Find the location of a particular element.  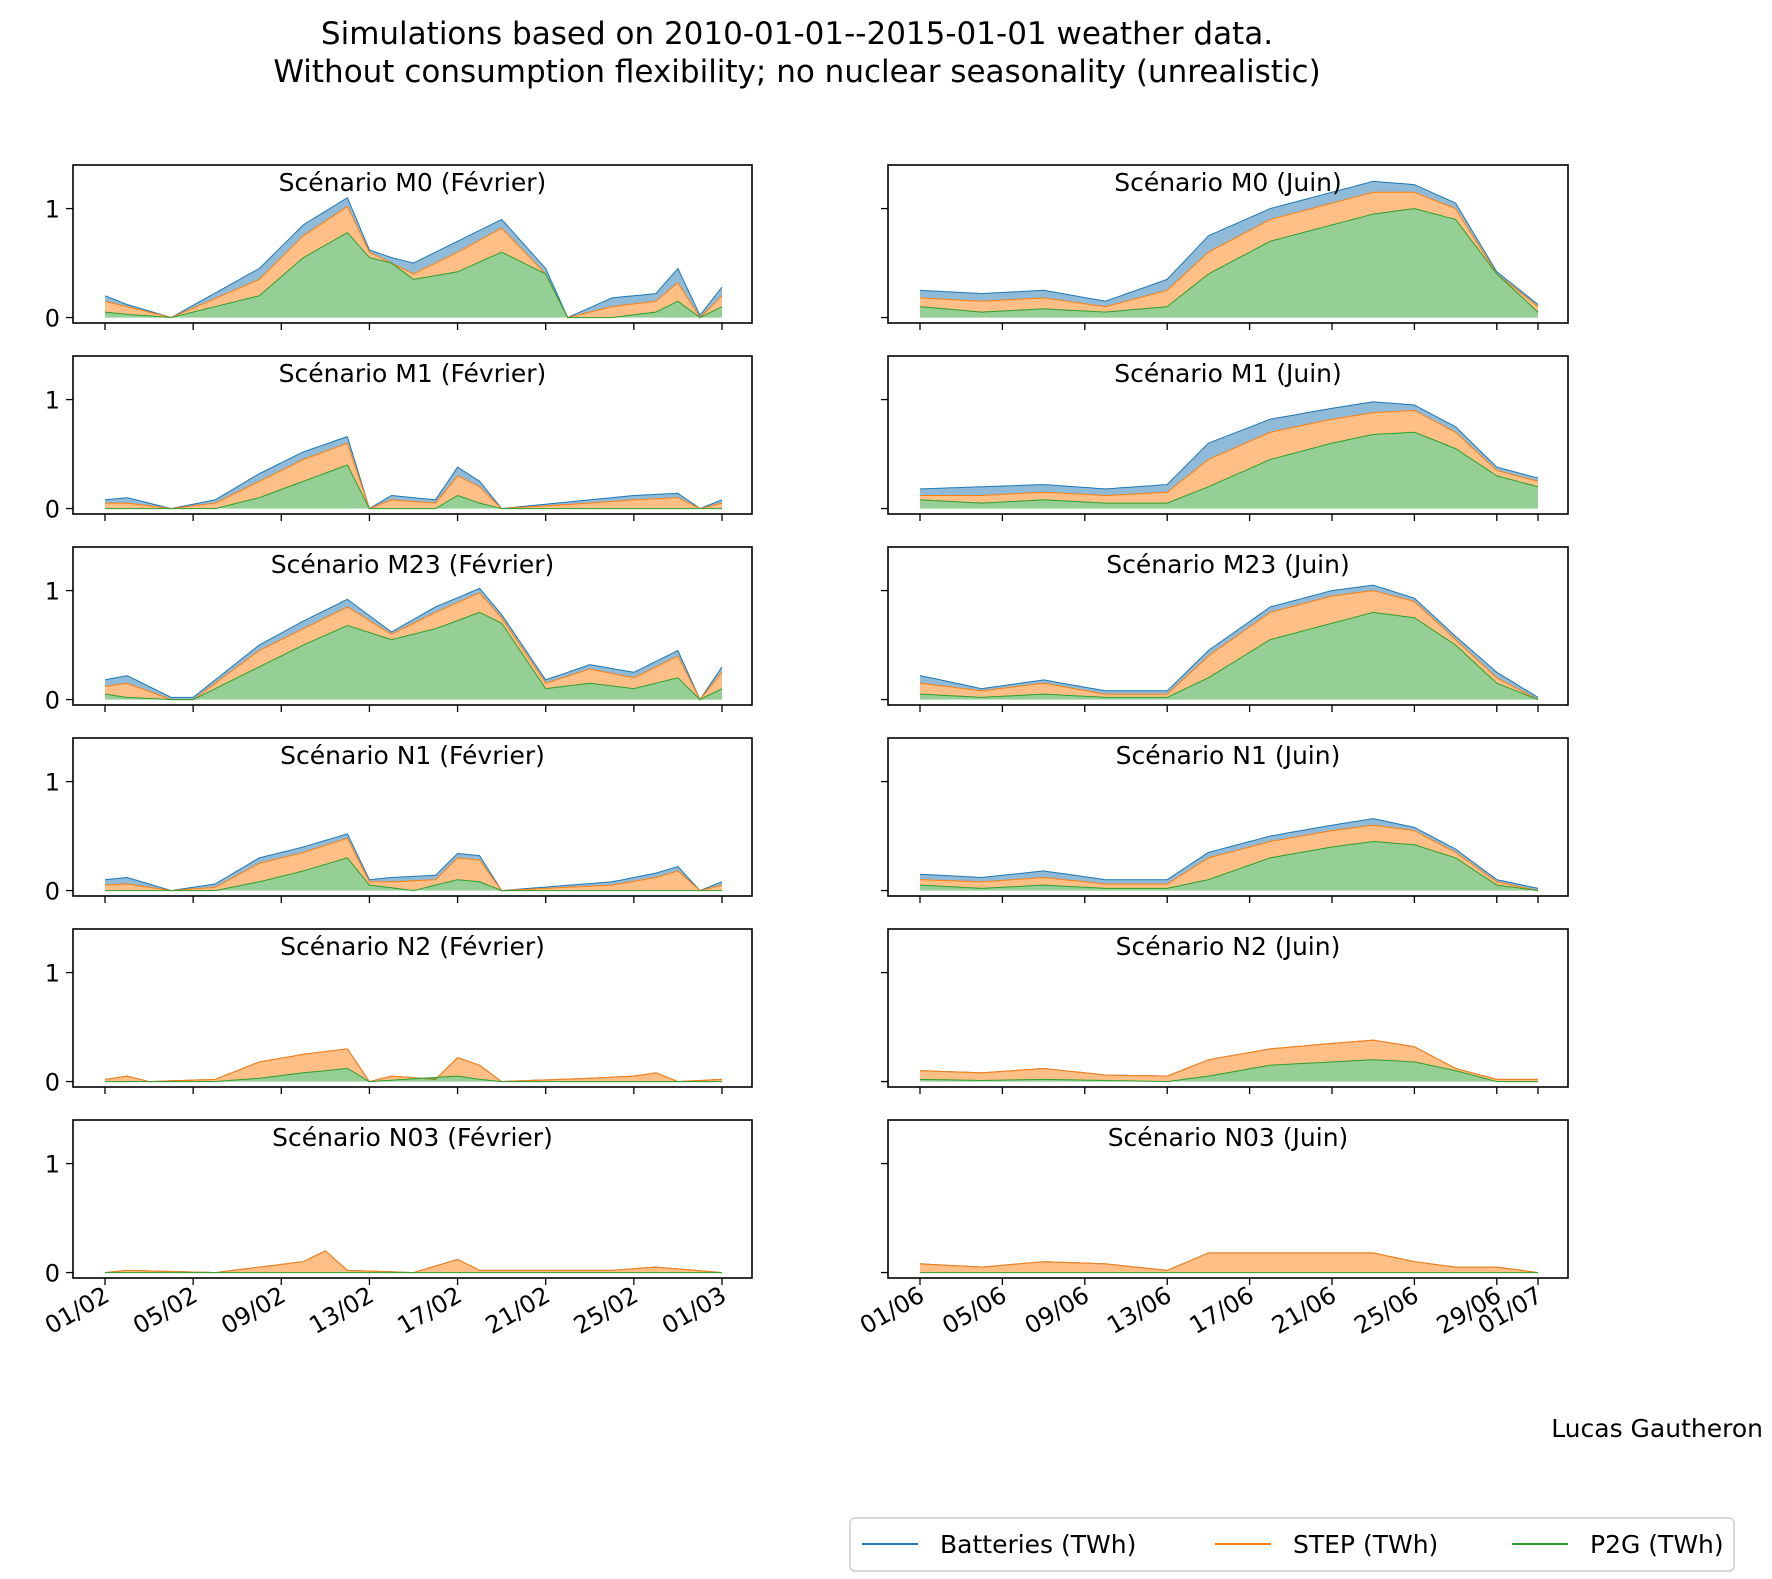

x-tick-label: 17/06 is located at coordinates (1222, 1310).